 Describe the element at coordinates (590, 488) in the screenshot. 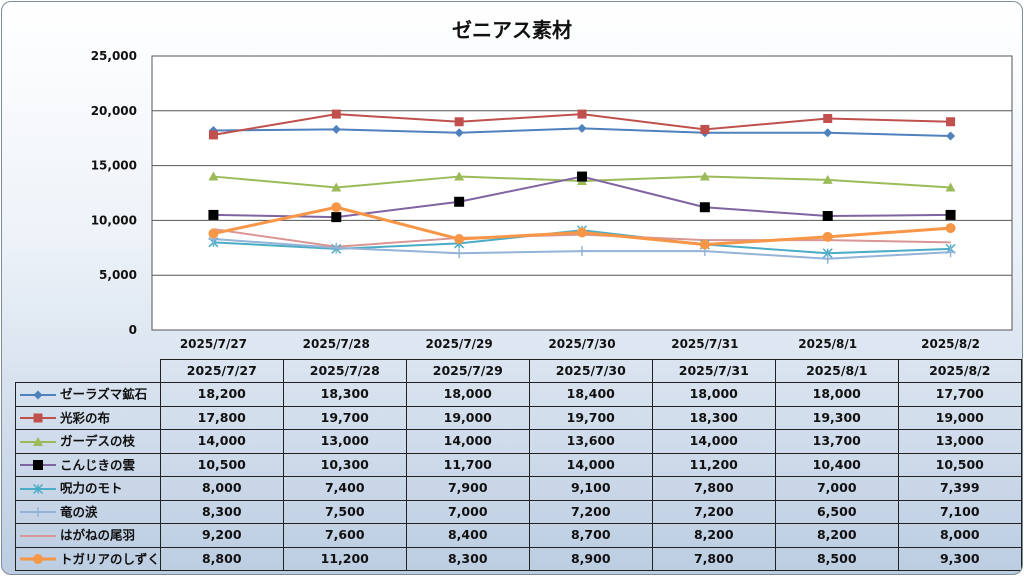

I see `table-cell: 9,100` at that location.